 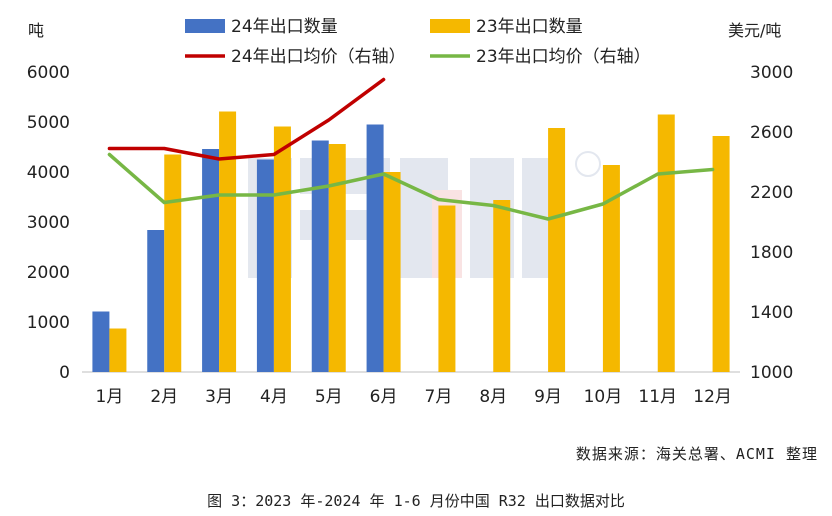 What do you see at coordinates (48, 123) in the screenshot?
I see `left-y-tick-label: 5000` at bounding box center [48, 123].